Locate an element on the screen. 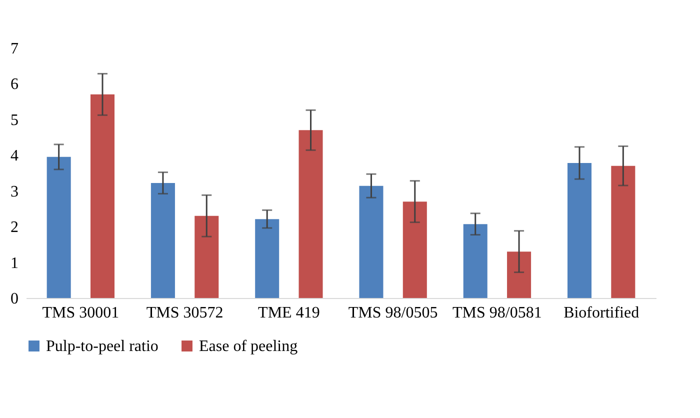  legend-label: Ease of peeling is located at coordinates (248, 346).